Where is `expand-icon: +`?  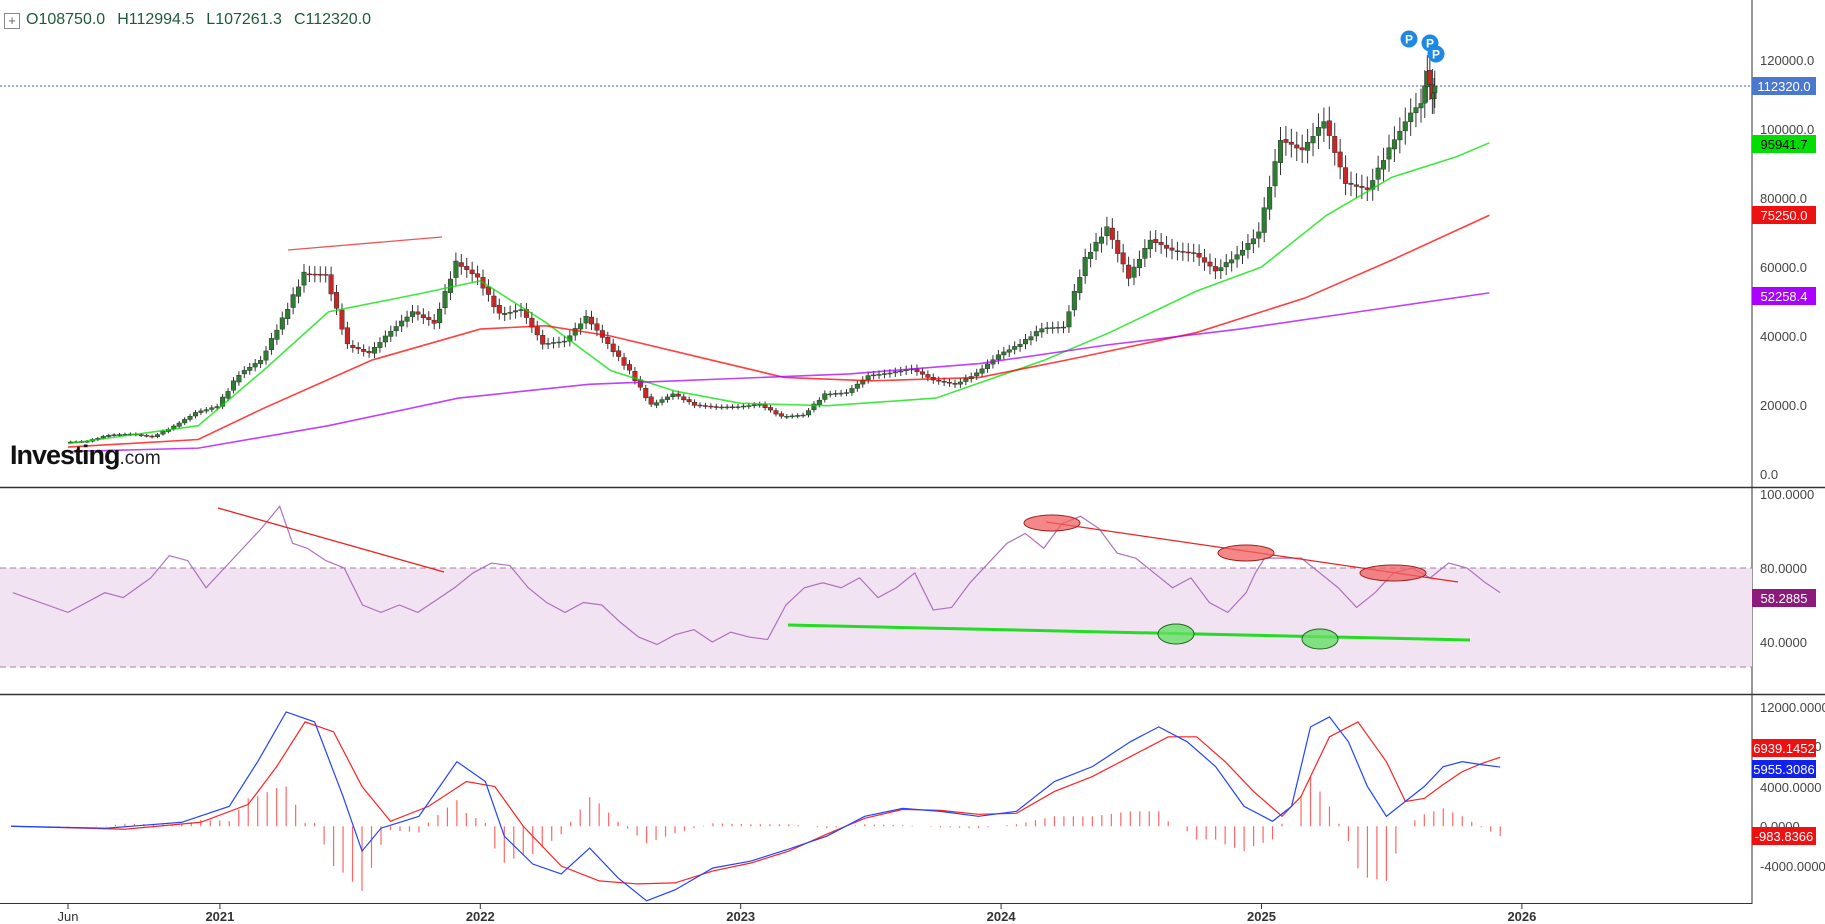 expand-icon: + is located at coordinates (12, 21).